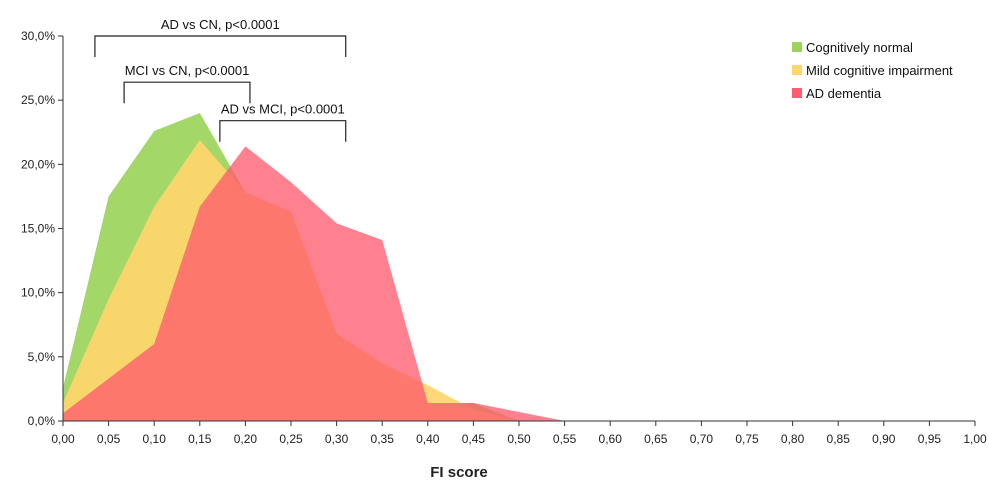  Describe the element at coordinates (200, 439) in the screenshot. I see `x-tick-label: 0,15` at that location.